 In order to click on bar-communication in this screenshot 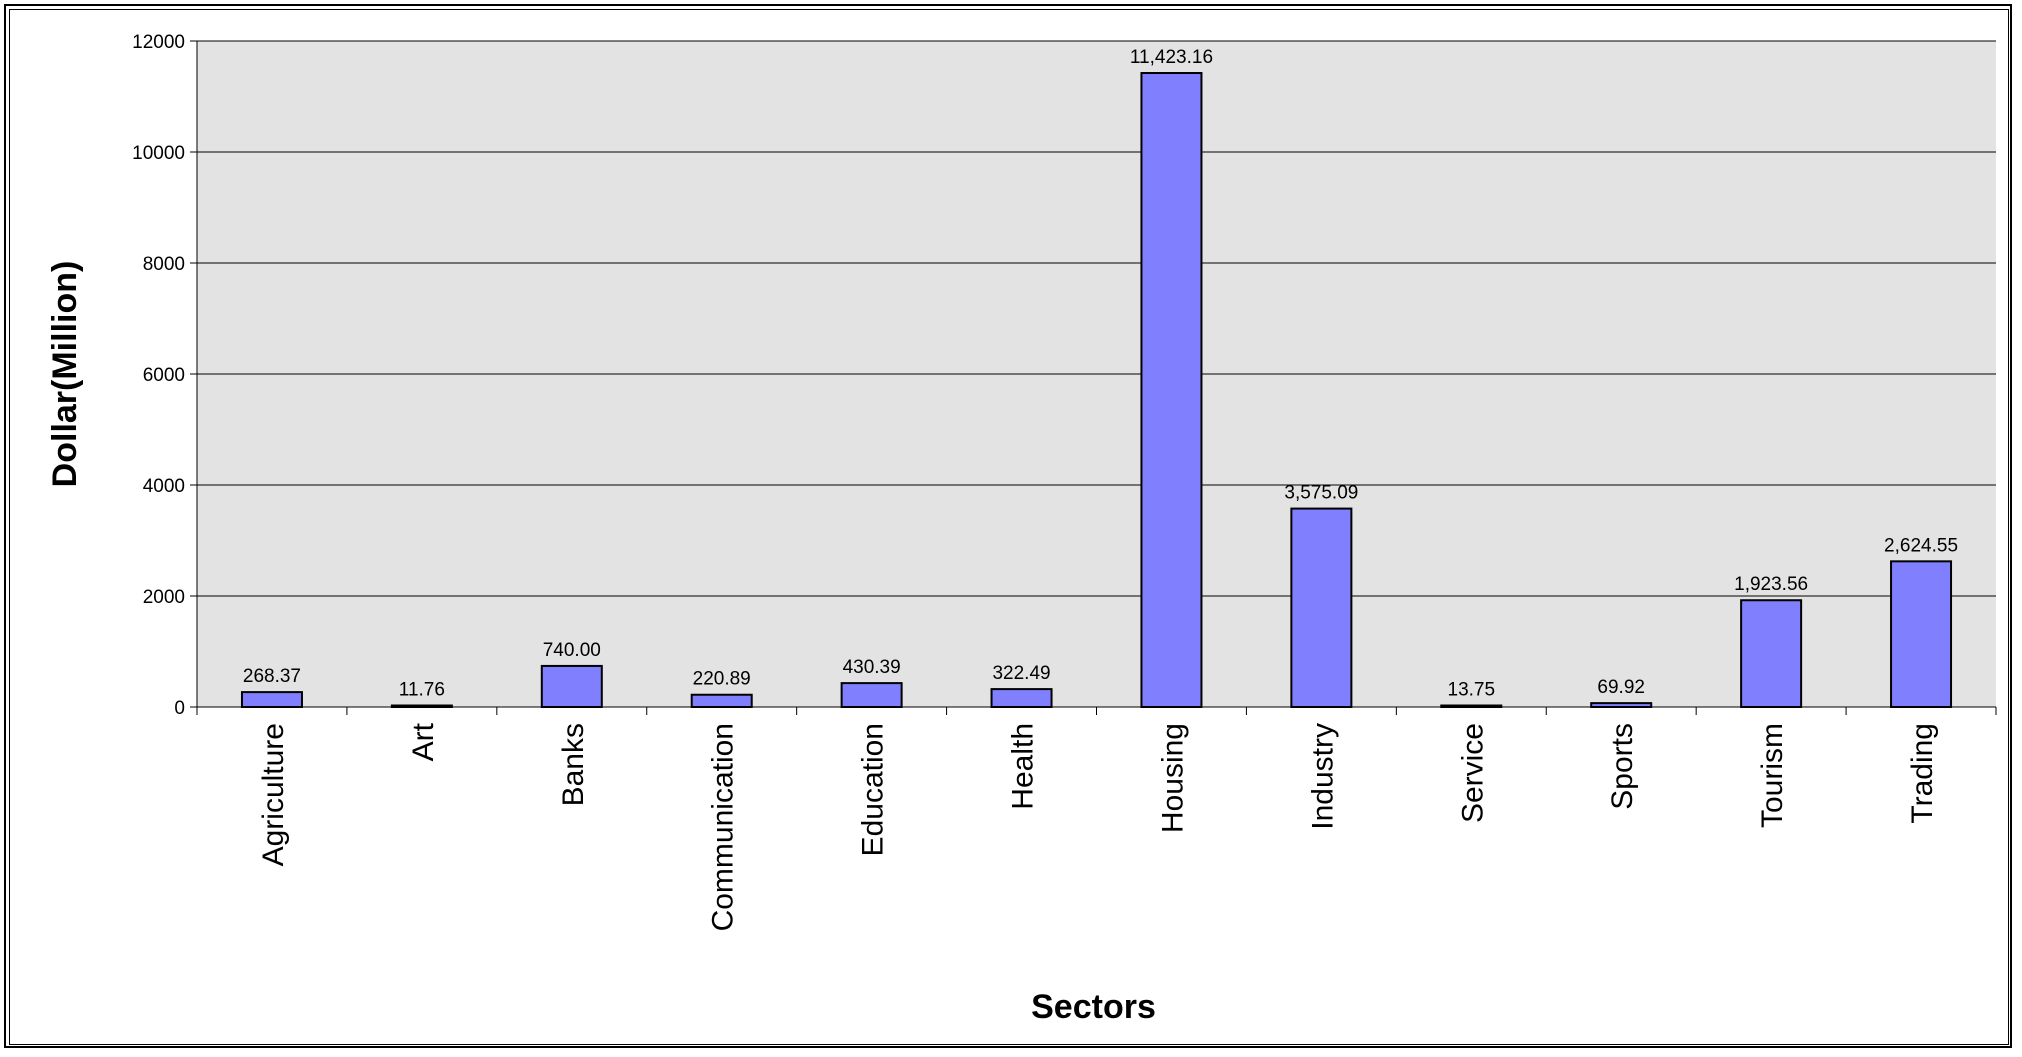, I will do `click(721, 700)`.